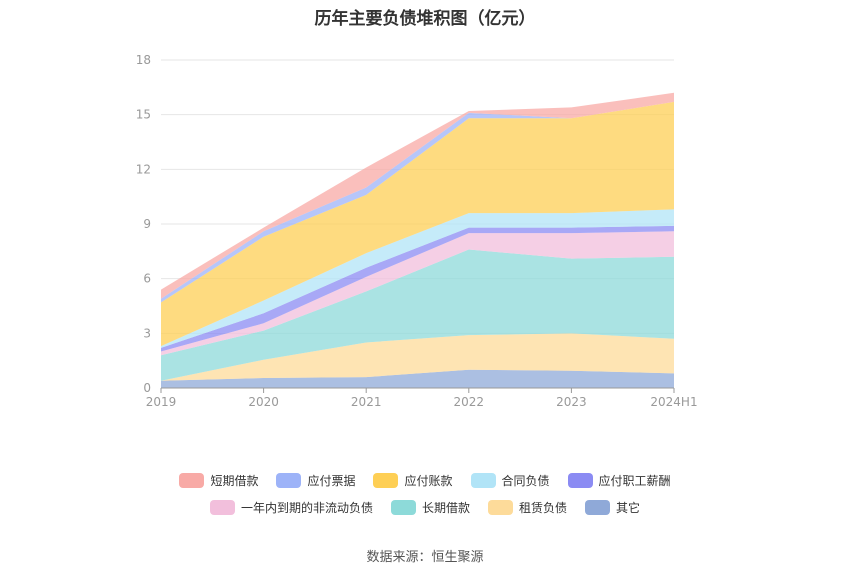 This screenshot has width=850, height=575. What do you see at coordinates (161, 402) in the screenshot?
I see `x-tick-label: 2019` at bounding box center [161, 402].